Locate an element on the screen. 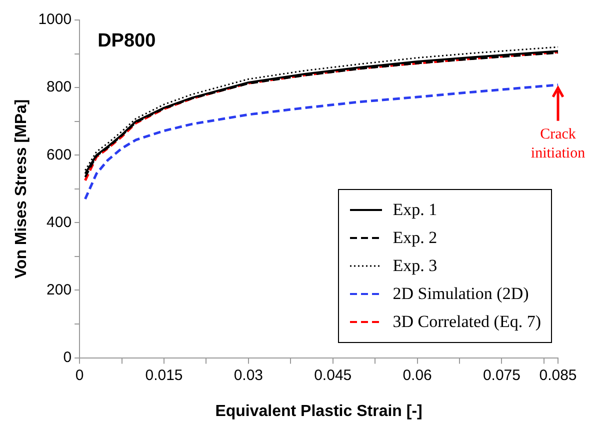 Image resolution: width=600 pixels, height=433 pixels. annotation: Crack initiation is located at coordinates (558, 144).